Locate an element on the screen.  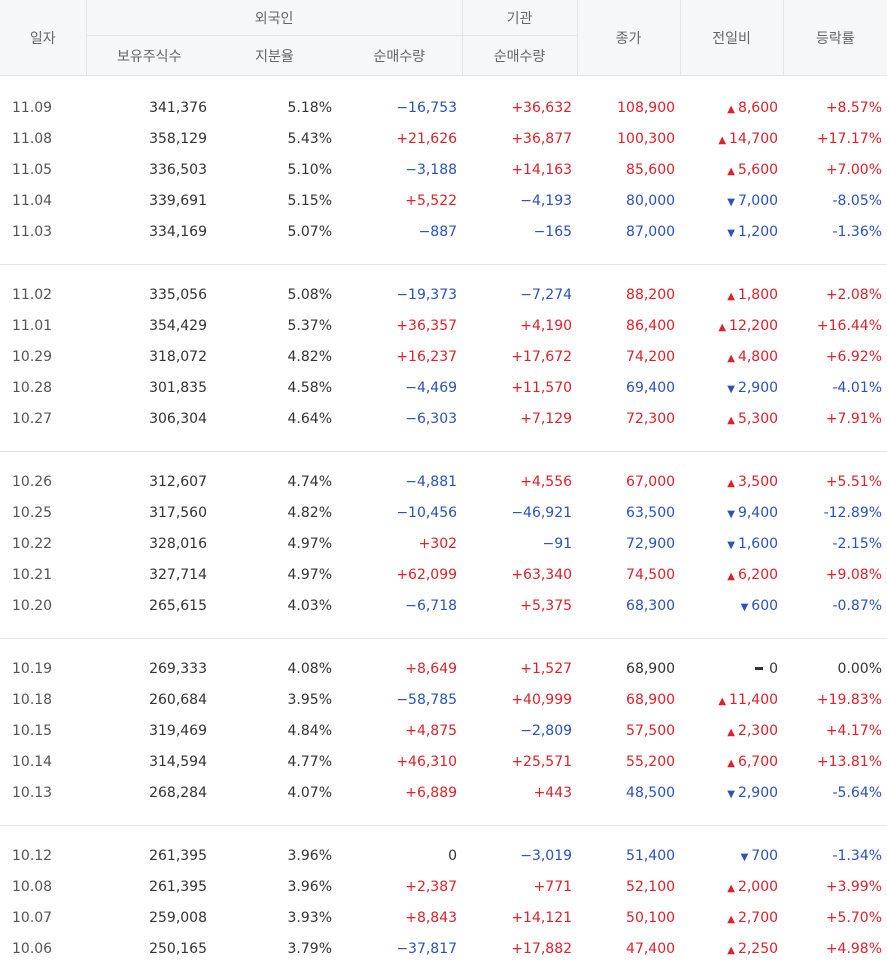
header-date: 일자 is located at coordinates (43, 38).